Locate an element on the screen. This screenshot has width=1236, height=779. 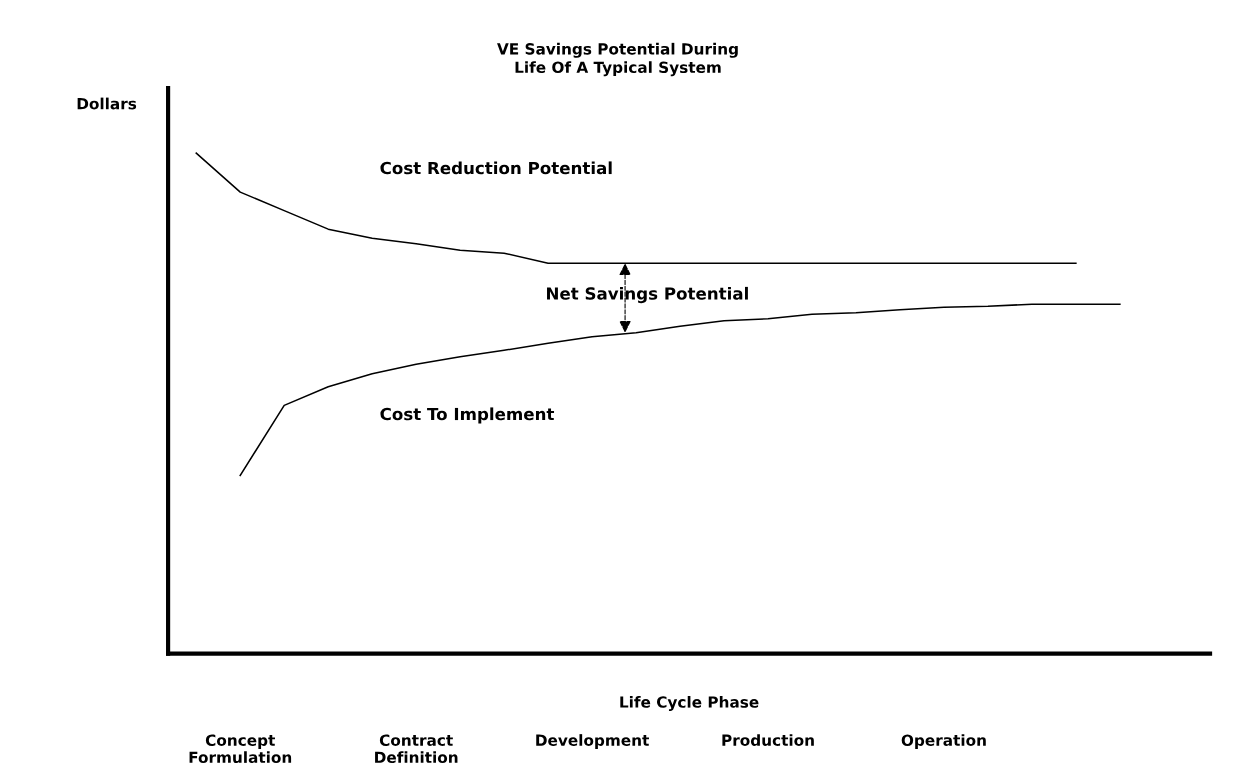
annotation: Cost To Implement is located at coordinates (467, 415).